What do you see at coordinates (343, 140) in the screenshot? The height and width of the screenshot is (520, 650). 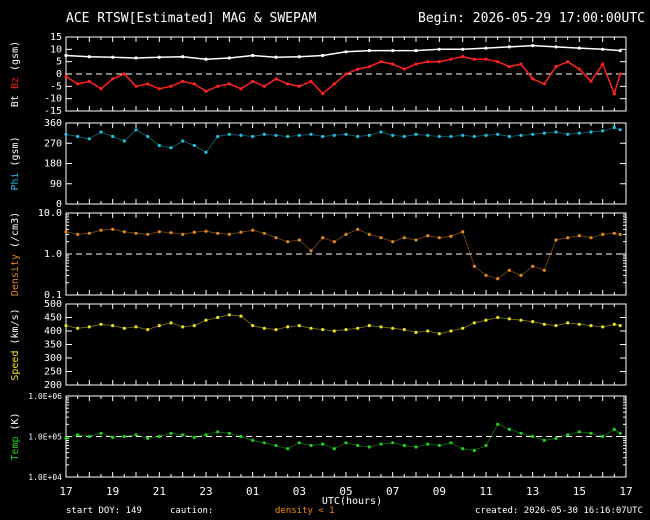 I see `series-line-phi` at bounding box center [343, 140].